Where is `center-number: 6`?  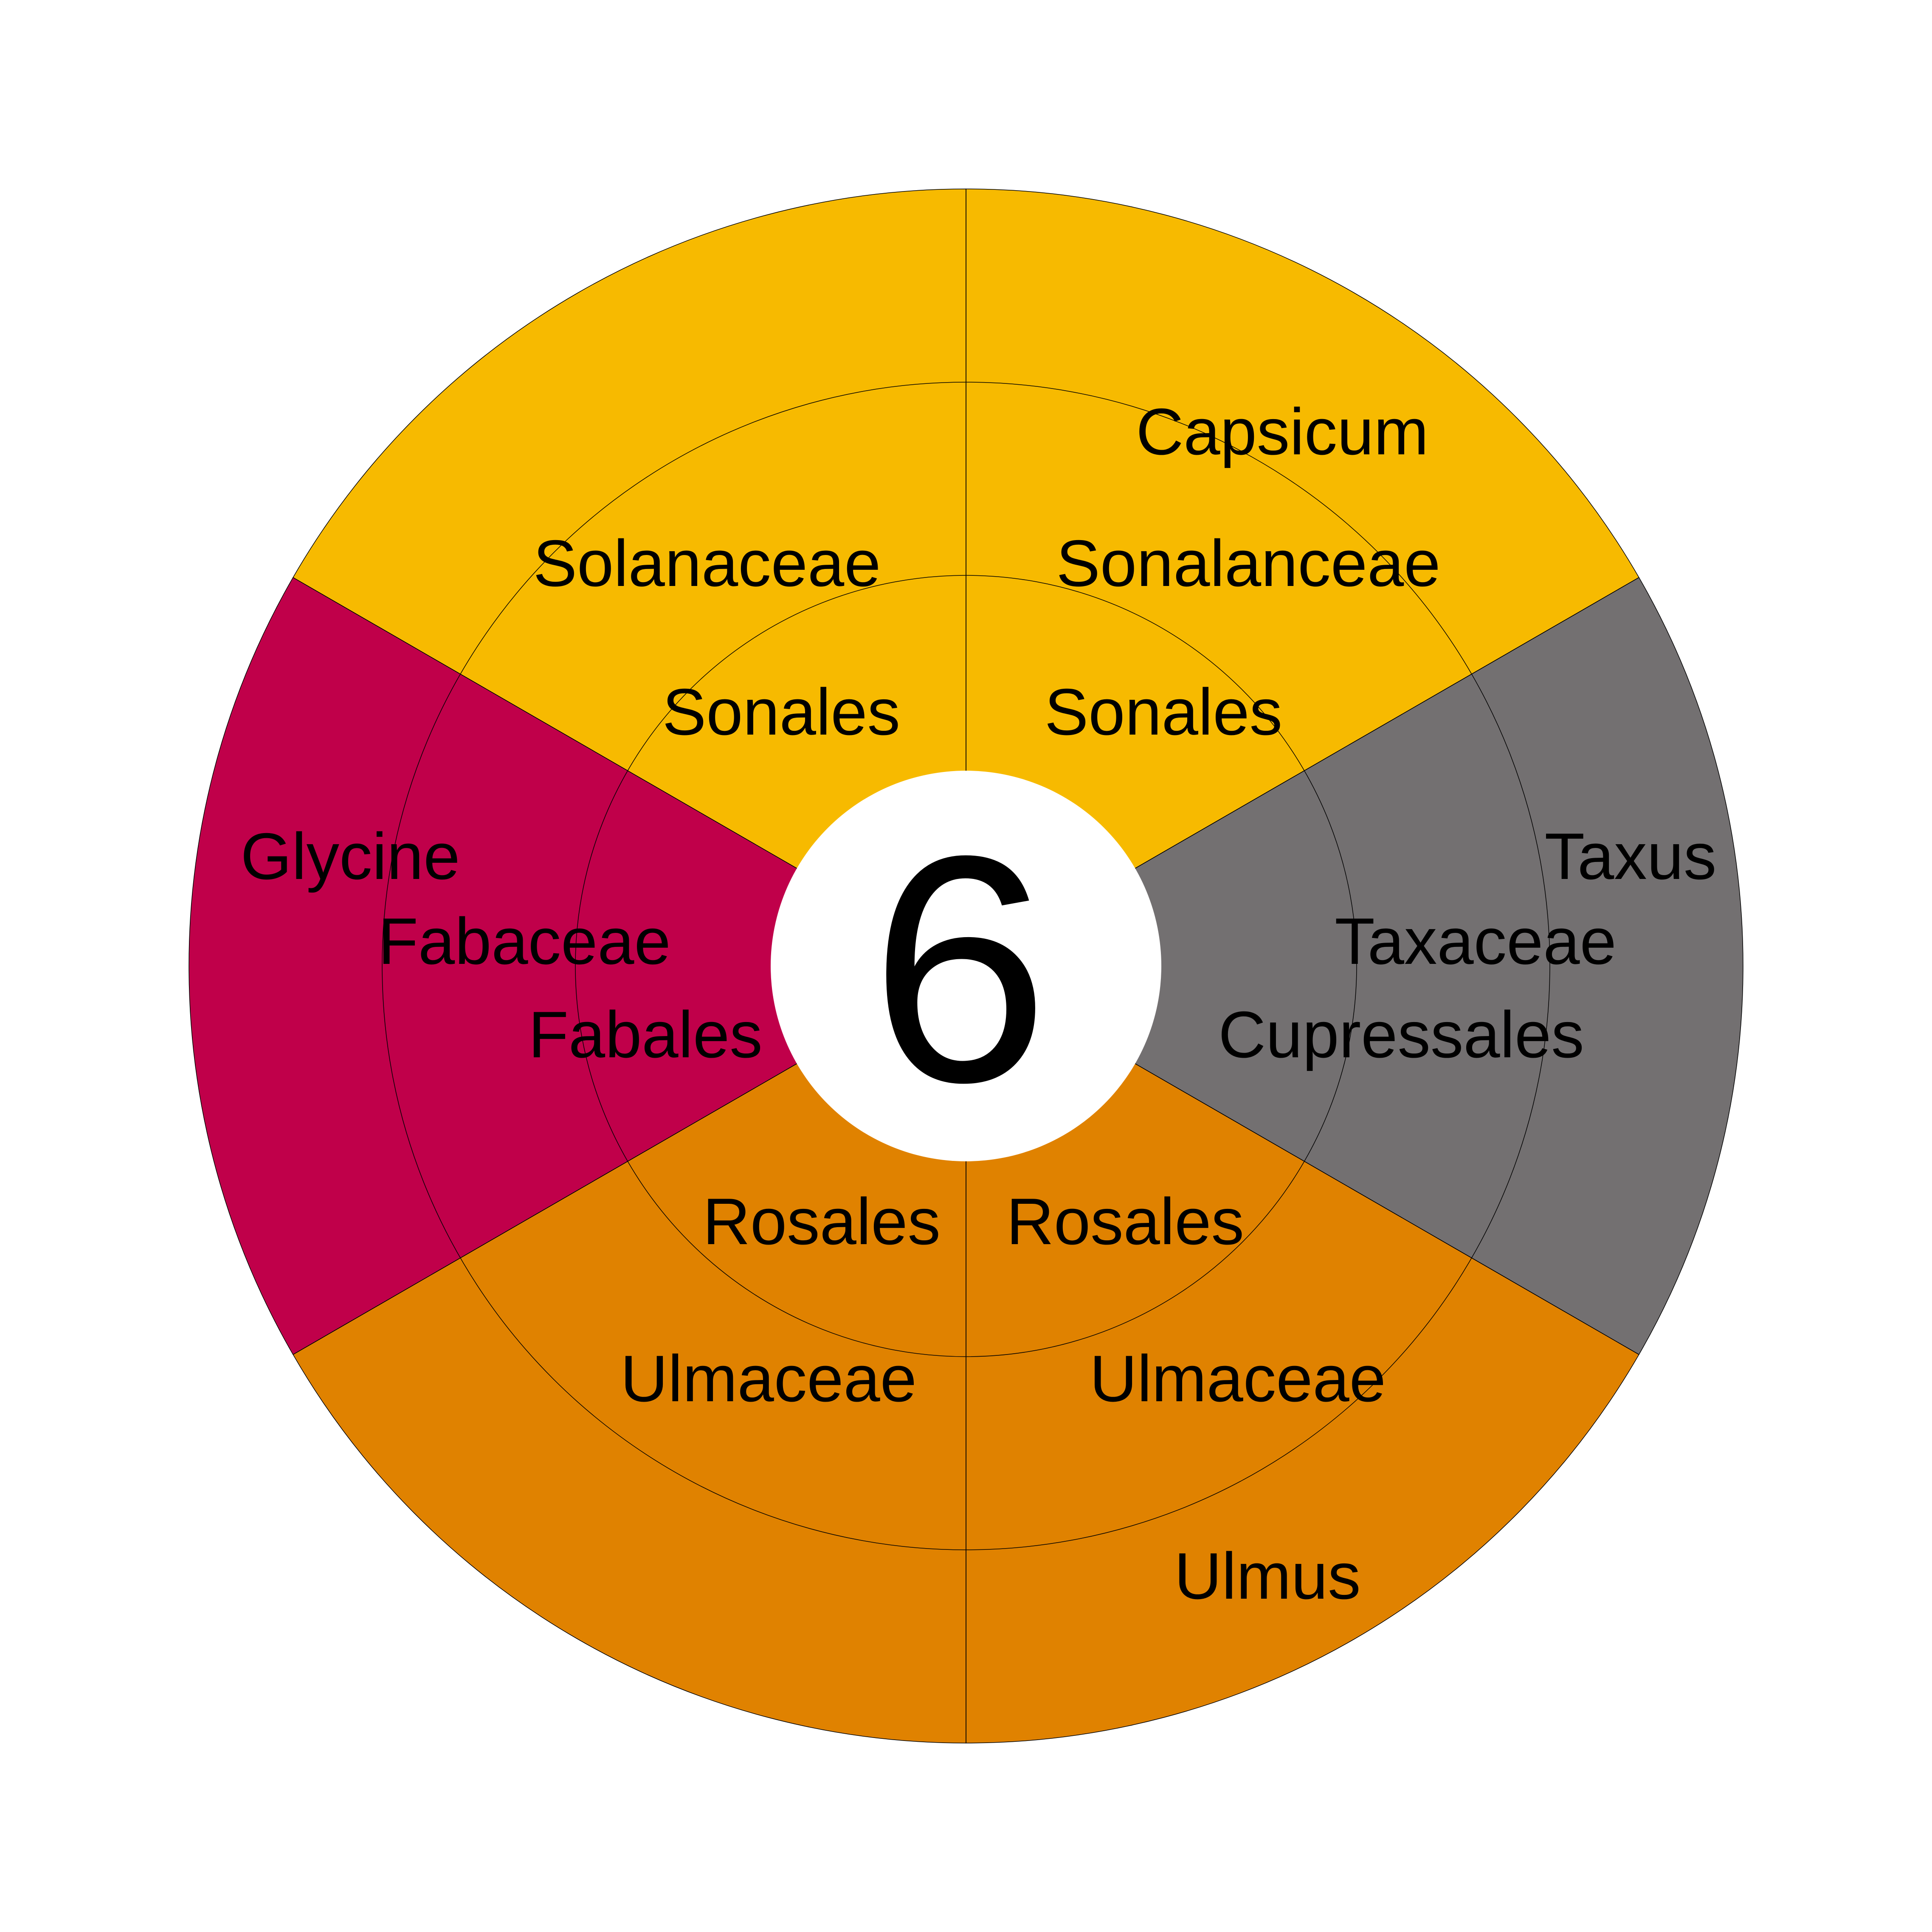
center-number: 6 is located at coordinates (960, 969).